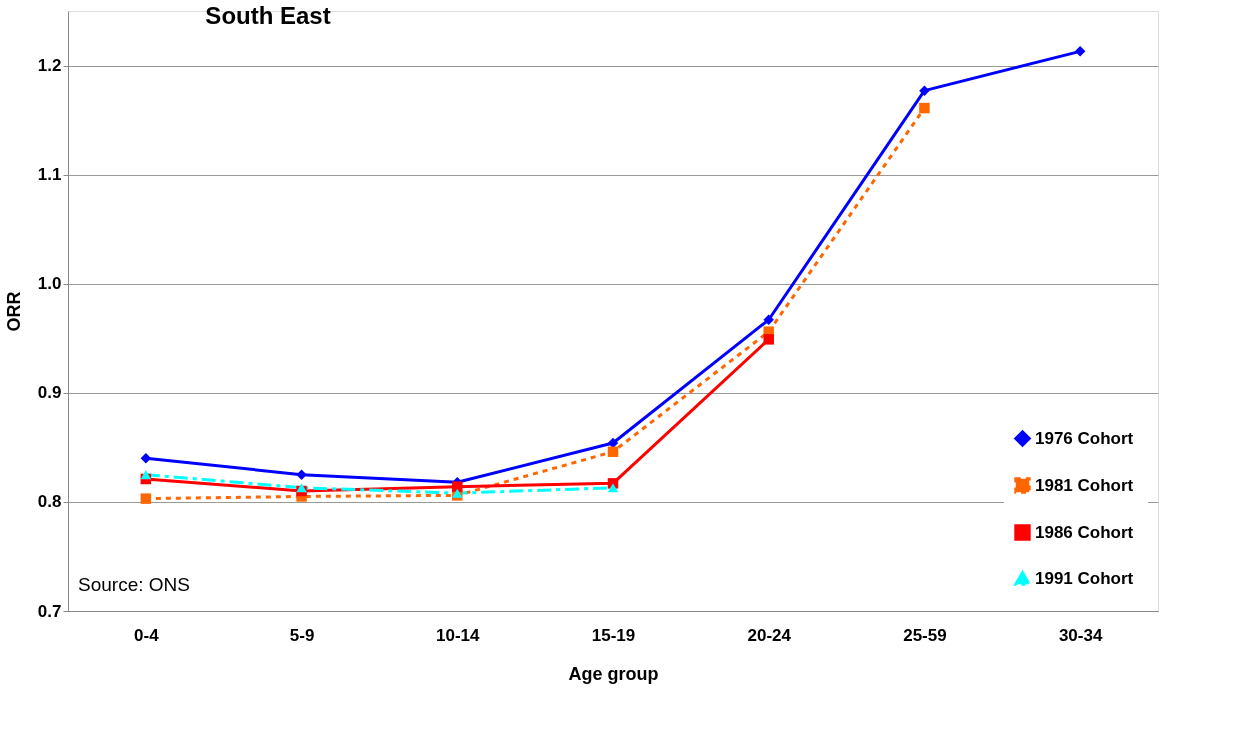  Describe the element at coordinates (134, 584) in the screenshot. I see `annotation: Source: ONS` at that location.